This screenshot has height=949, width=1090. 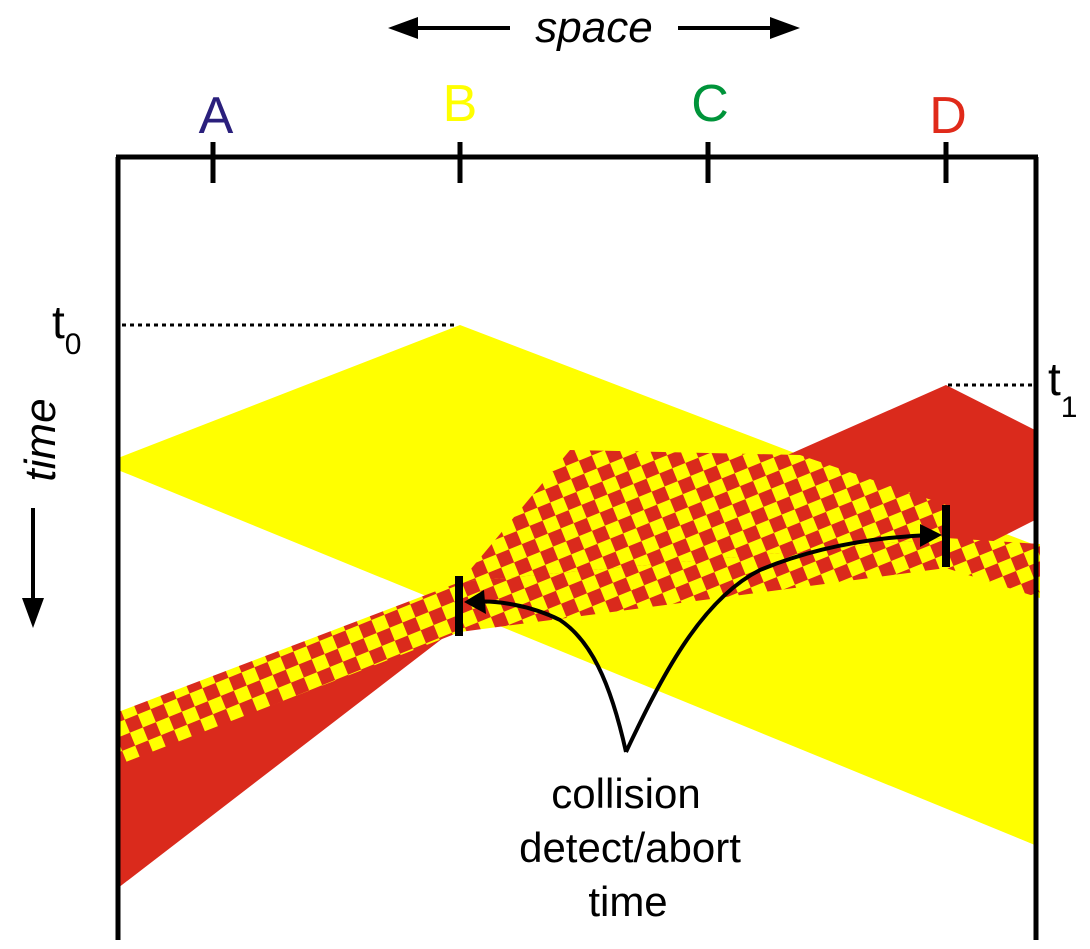 What do you see at coordinates (66, 328) in the screenshot?
I see `t0-label: t0` at bounding box center [66, 328].